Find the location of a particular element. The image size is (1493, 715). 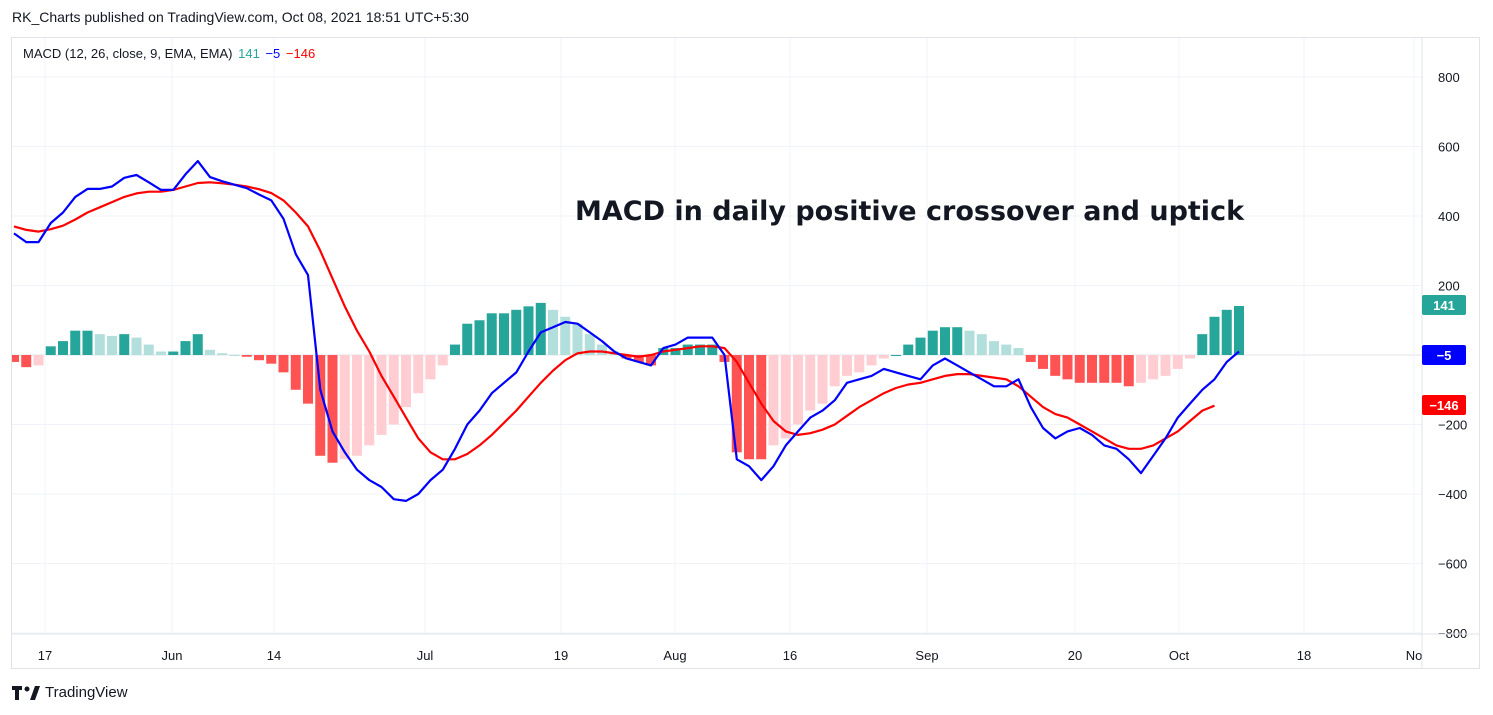

x-tick-label: Oct is located at coordinates (1179, 655).